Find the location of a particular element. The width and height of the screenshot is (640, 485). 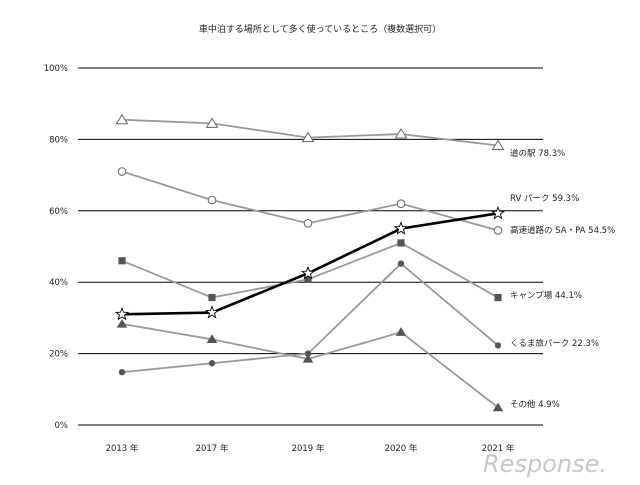

x-tick-label: 2021 年 is located at coordinates (498, 448).